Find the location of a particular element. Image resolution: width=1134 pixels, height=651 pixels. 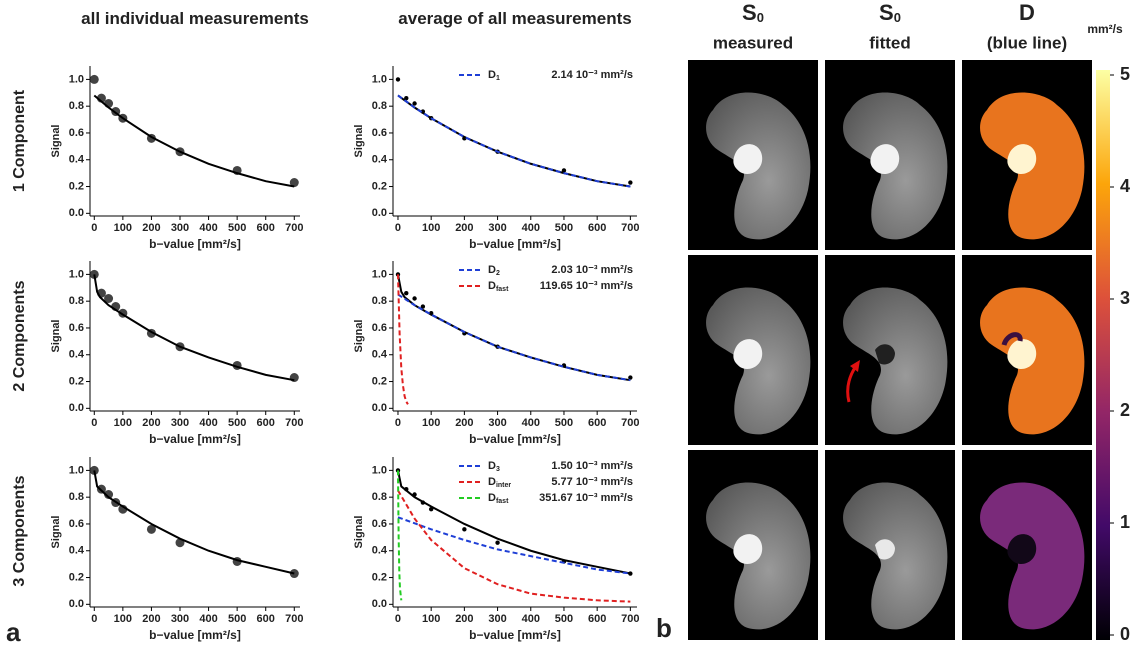

row-label: 3 Components is located at coordinates (19, 530).